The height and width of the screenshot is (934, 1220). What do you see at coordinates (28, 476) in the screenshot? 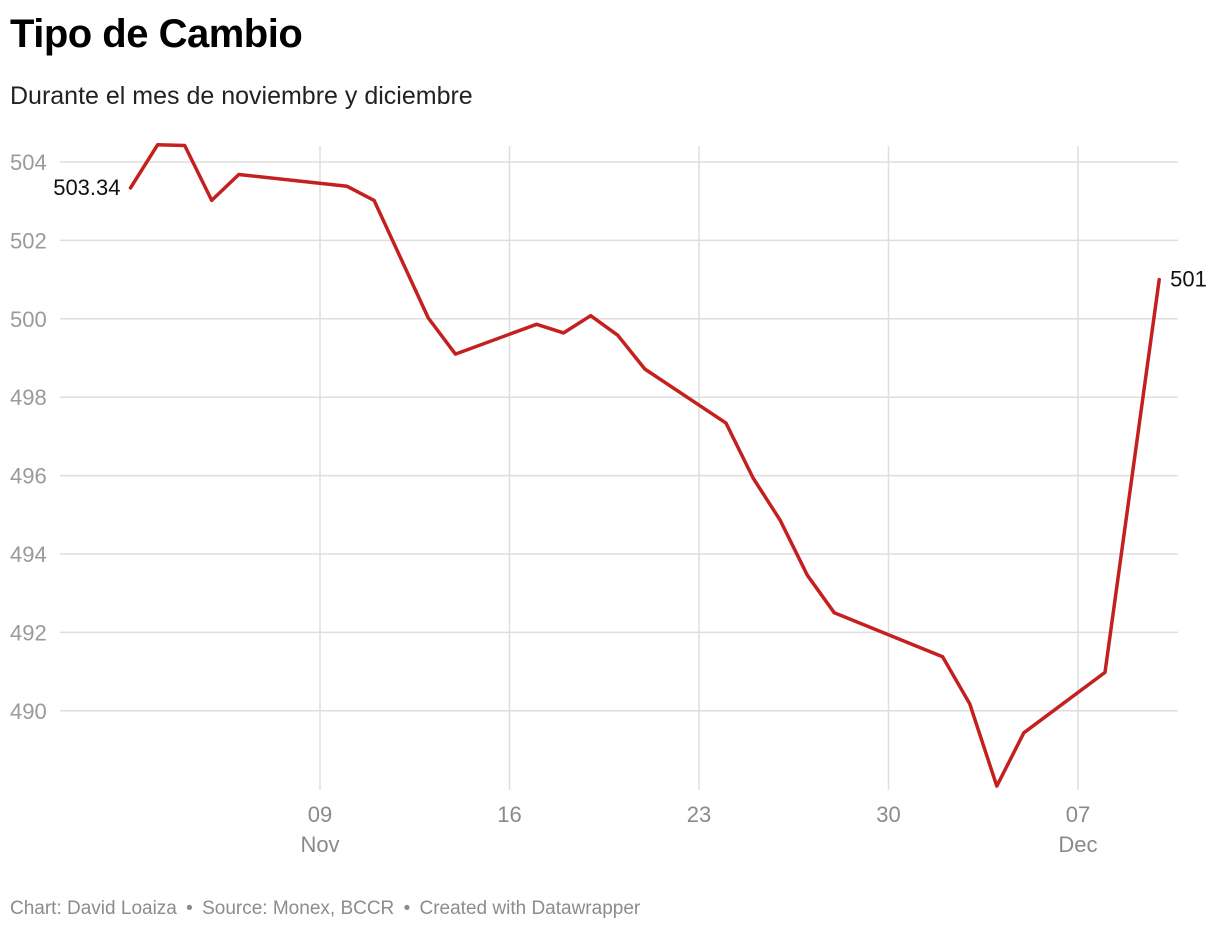
I see `y-tick-label: 496` at bounding box center [28, 476].